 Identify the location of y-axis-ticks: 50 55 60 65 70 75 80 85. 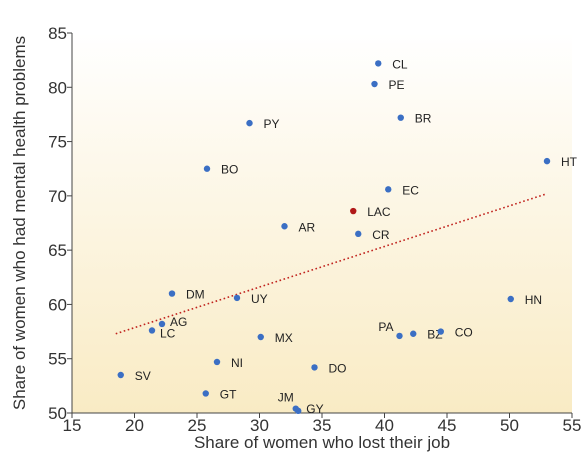
(60, 223).